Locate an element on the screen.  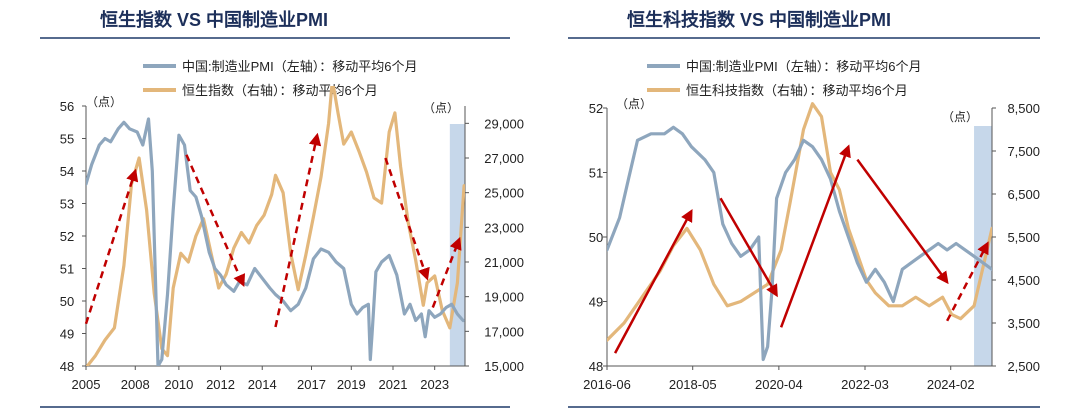
x-tick-label: 2008 is located at coordinates (135, 384).